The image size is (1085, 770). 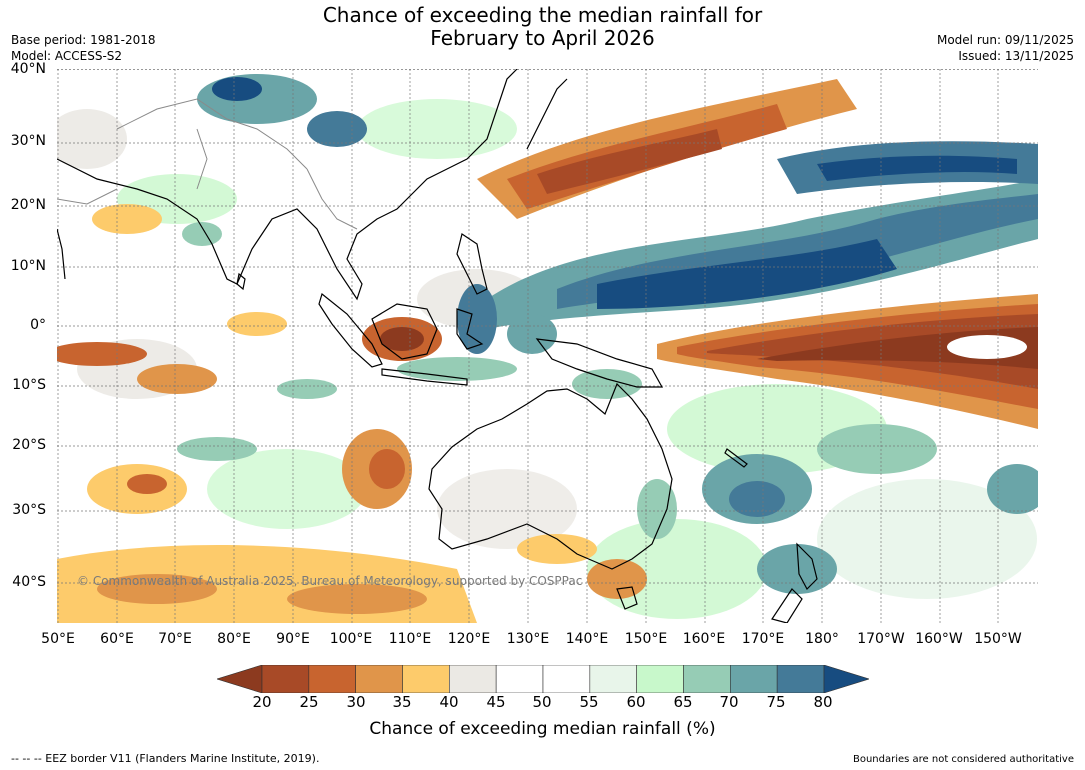 I want to click on legend-tick-75: 75, so click(x=776, y=702).